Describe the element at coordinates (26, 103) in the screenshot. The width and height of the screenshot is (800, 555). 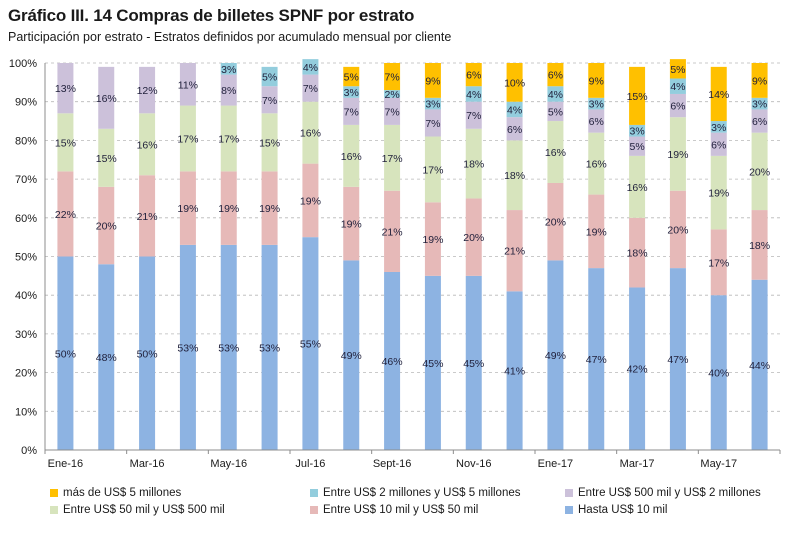
I see `y-tick-label: 90%` at that location.